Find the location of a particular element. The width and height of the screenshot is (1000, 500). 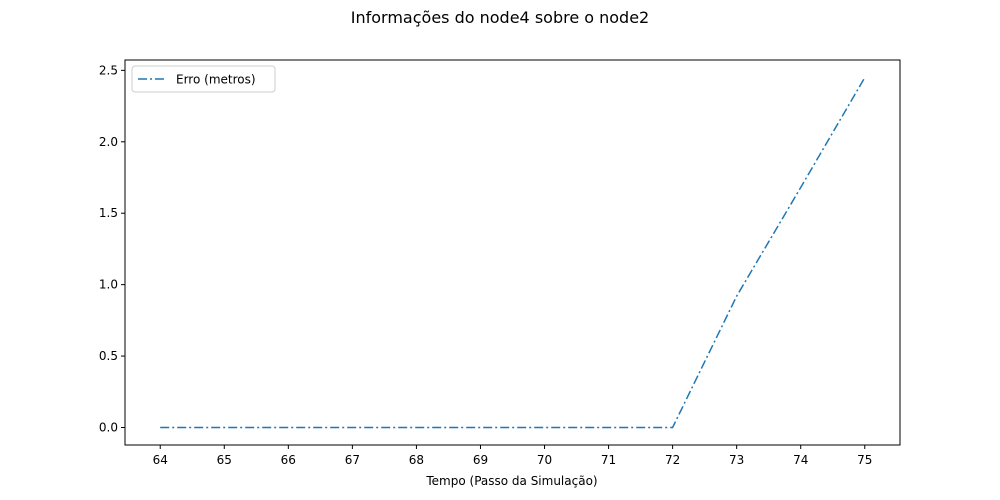

y-axis: 0.0 0.5 1.0 1.5 2.0 2.5 is located at coordinates (112, 249).